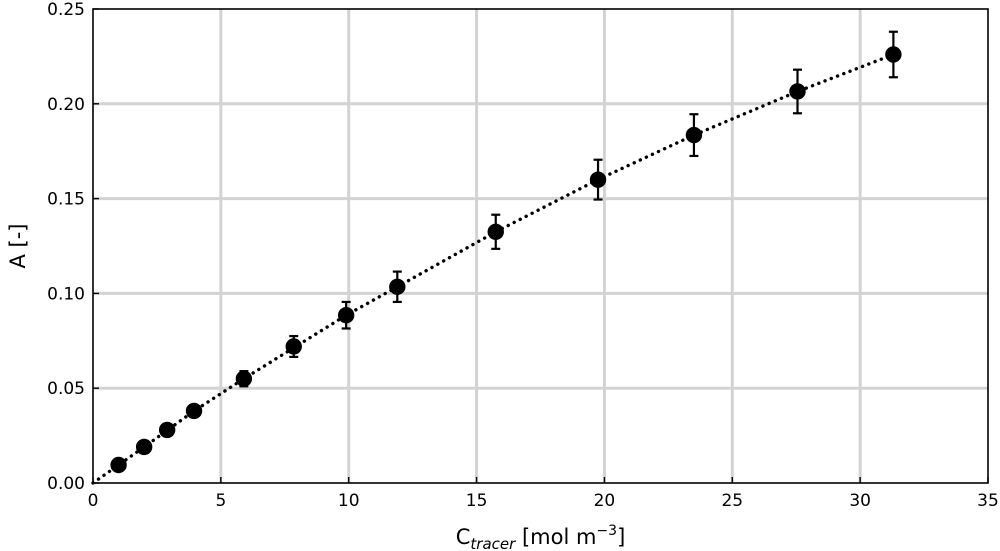  I want to click on y-tick-label: 0.15, so click(66, 200).